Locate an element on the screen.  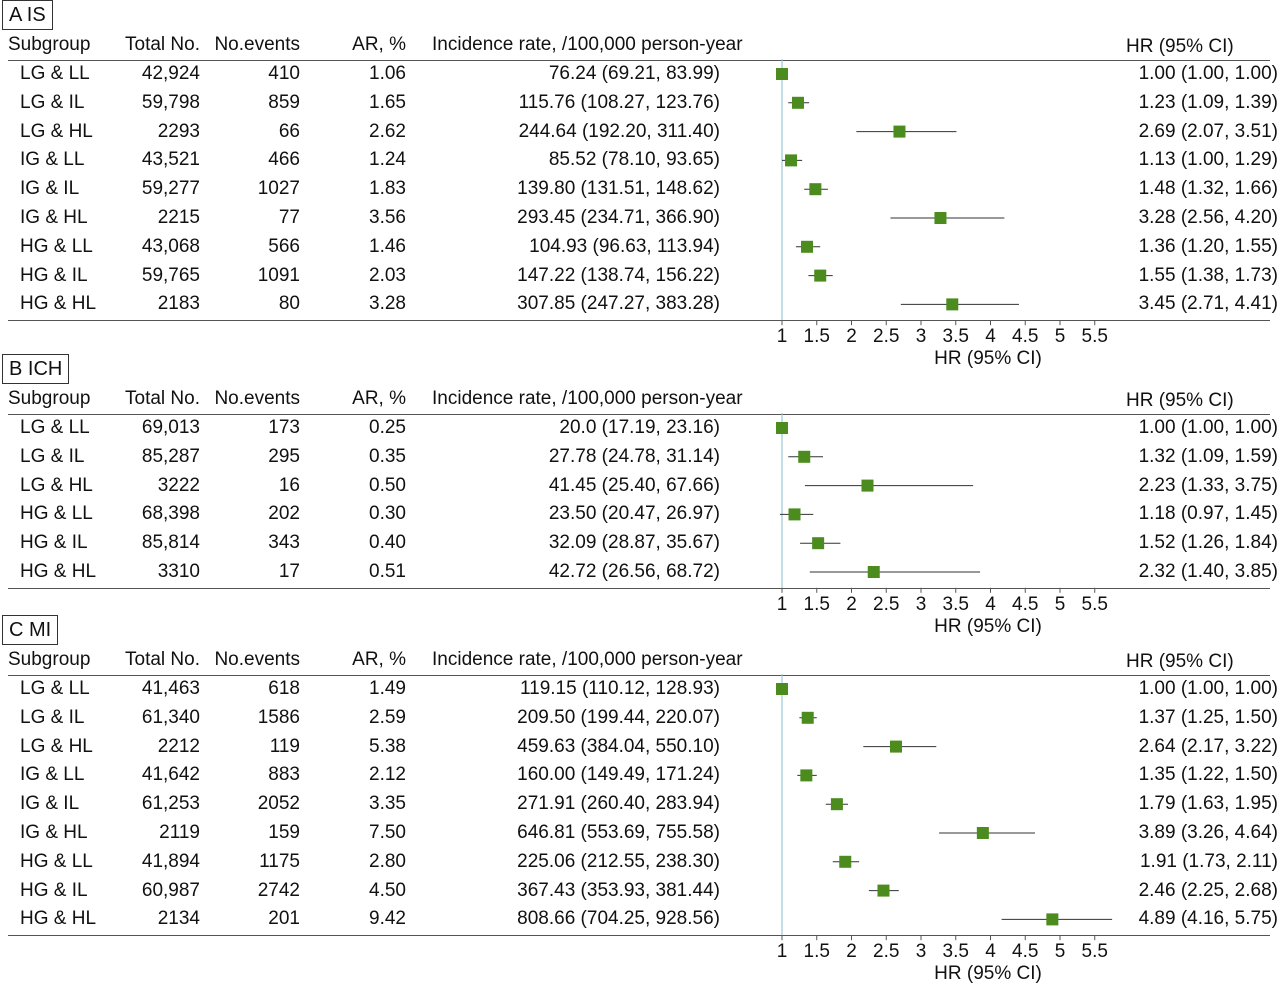
ar-value: 4.50 is located at coordinates (387, 890).